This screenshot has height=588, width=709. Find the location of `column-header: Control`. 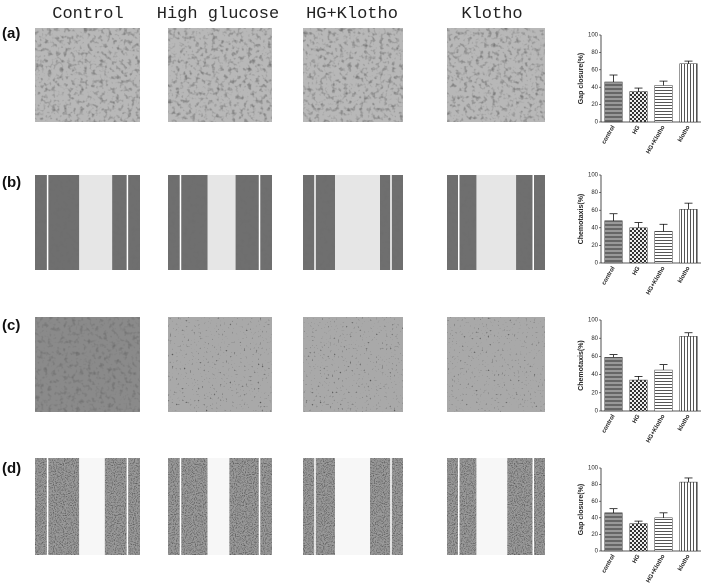

column-header: Control is located at coordinates (87, 14).